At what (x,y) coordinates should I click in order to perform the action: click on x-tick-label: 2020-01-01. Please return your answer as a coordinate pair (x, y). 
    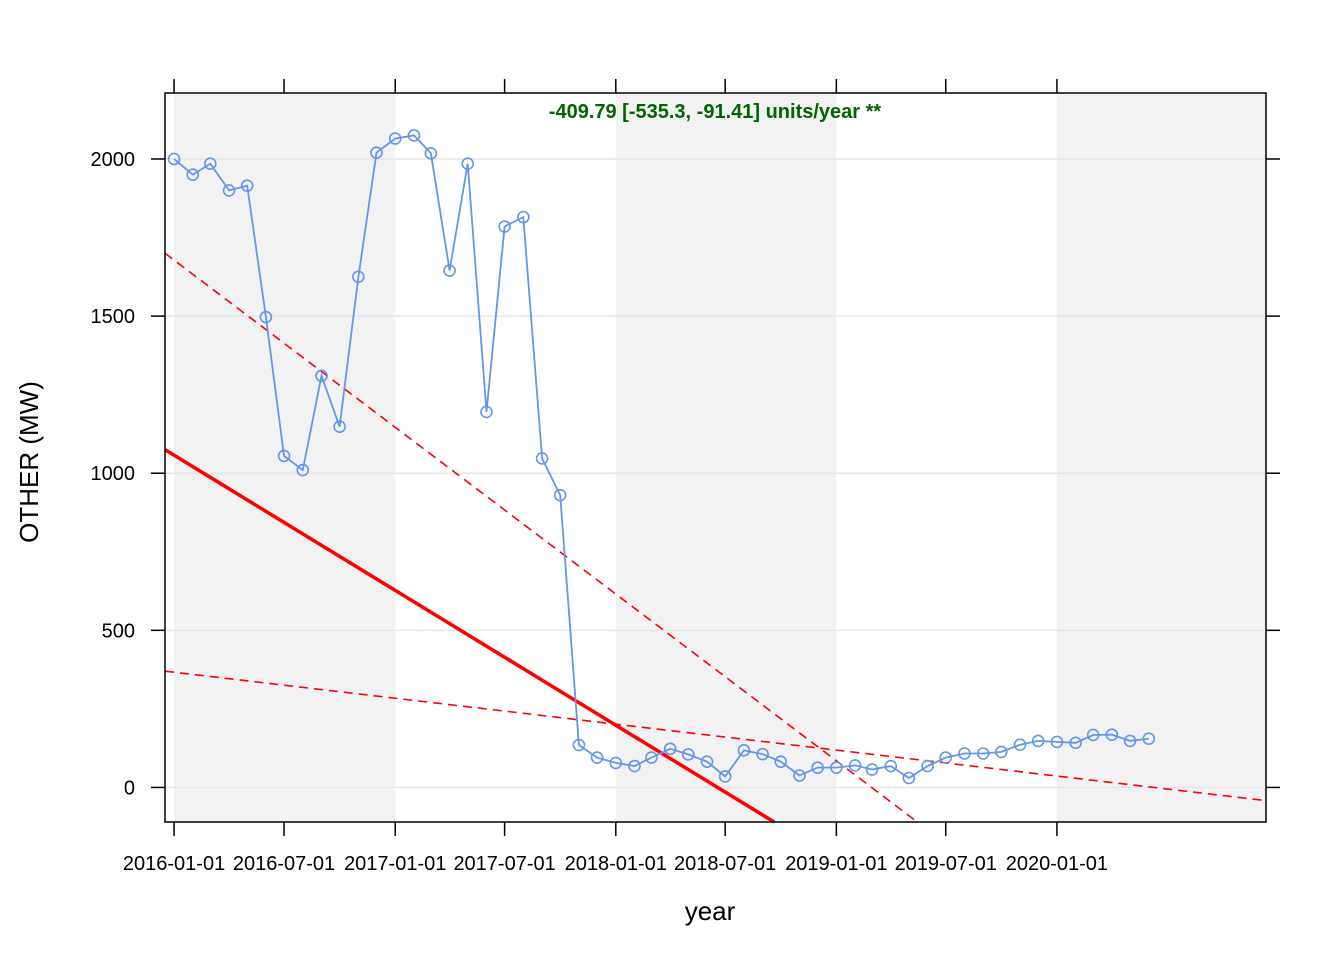
    Looking at the image, I should click on (1057, 864).